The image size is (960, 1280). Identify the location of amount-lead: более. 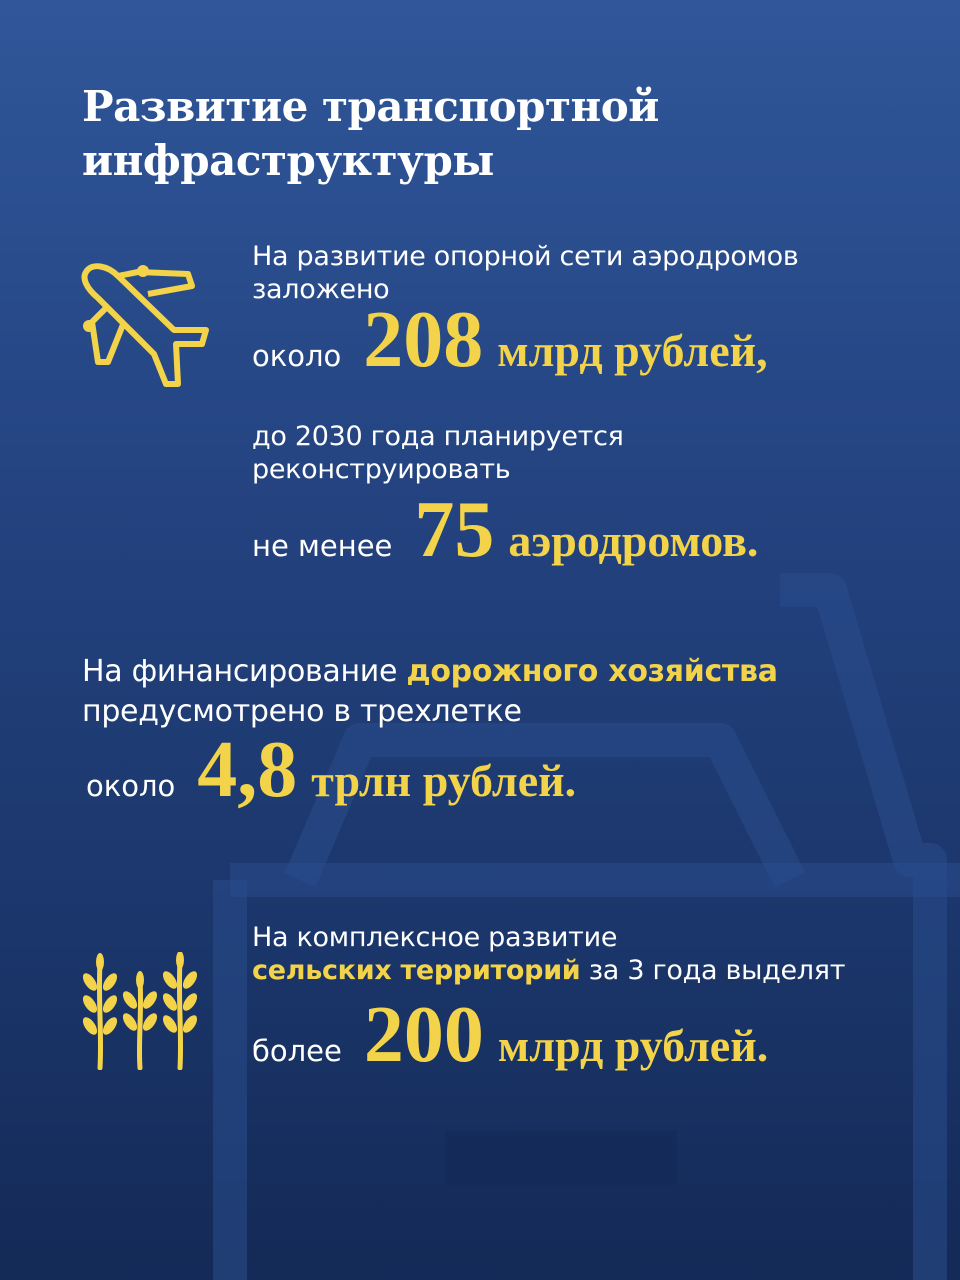
(297, 1051).